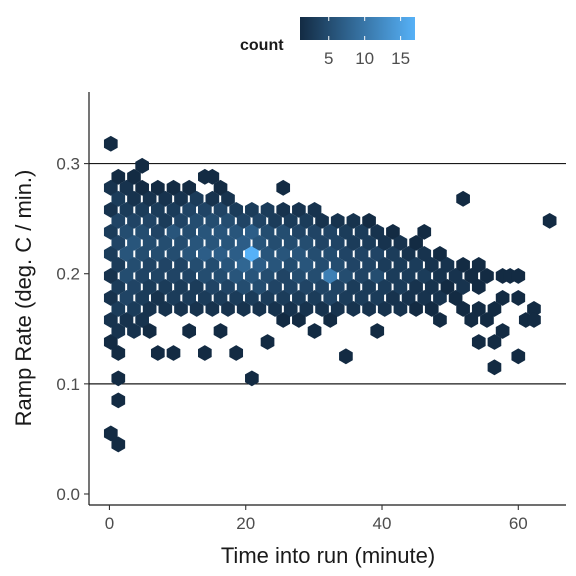  What do you see at coordinates (262, 45) in the screenshot?
I see `legend-title: count` at bounding box center [262, 45].